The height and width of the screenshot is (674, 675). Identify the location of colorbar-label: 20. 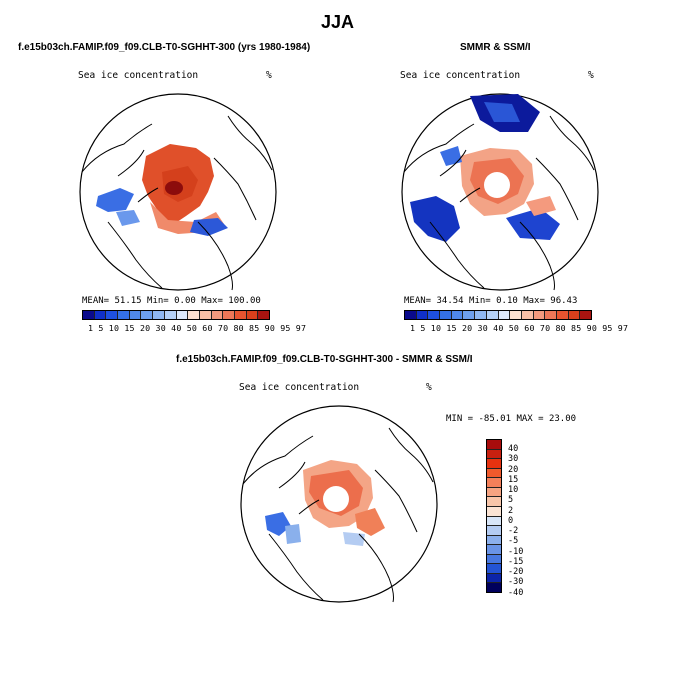
(513, 469).